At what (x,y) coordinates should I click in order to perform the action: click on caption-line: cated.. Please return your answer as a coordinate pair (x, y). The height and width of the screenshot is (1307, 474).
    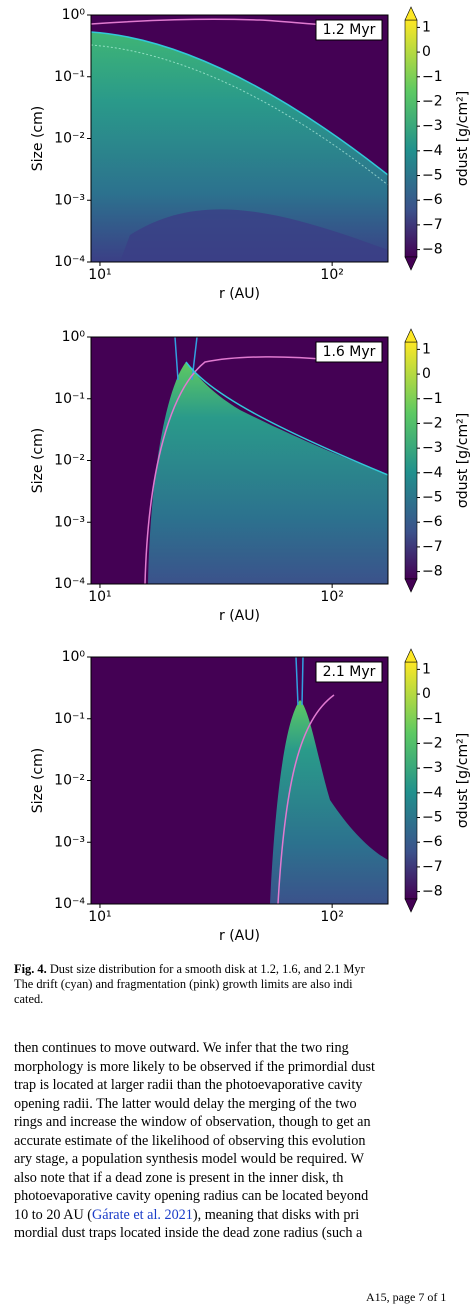
    Looking at the image, I should click on (29, 999).